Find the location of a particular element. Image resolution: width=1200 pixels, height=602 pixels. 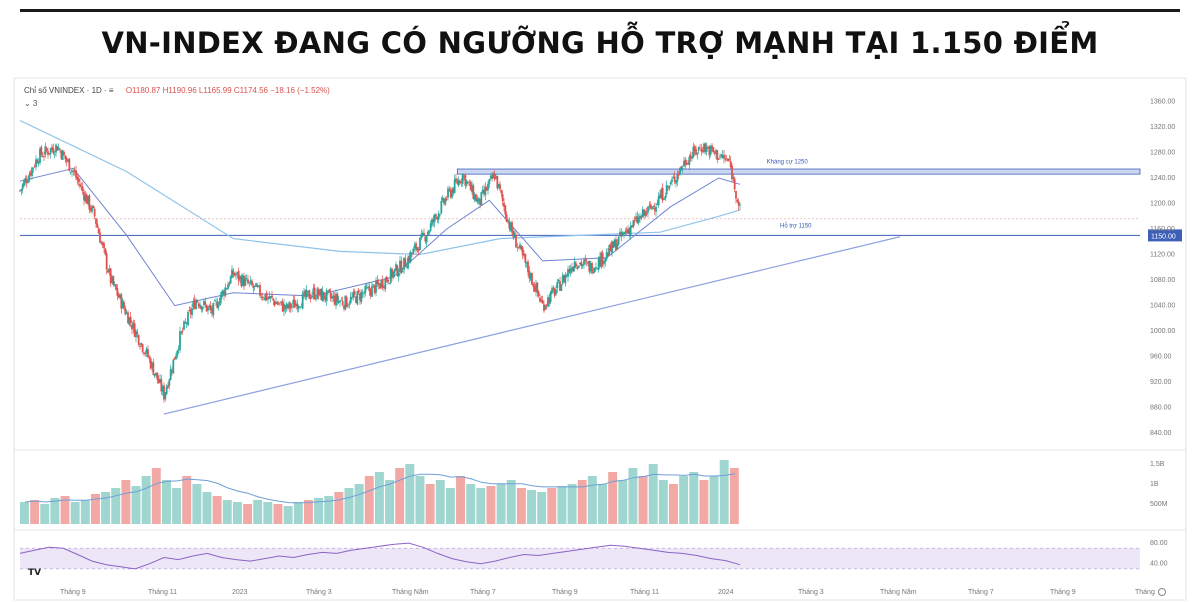

x-tick-label: Tháng 11 is located at coordinates (644, 592).